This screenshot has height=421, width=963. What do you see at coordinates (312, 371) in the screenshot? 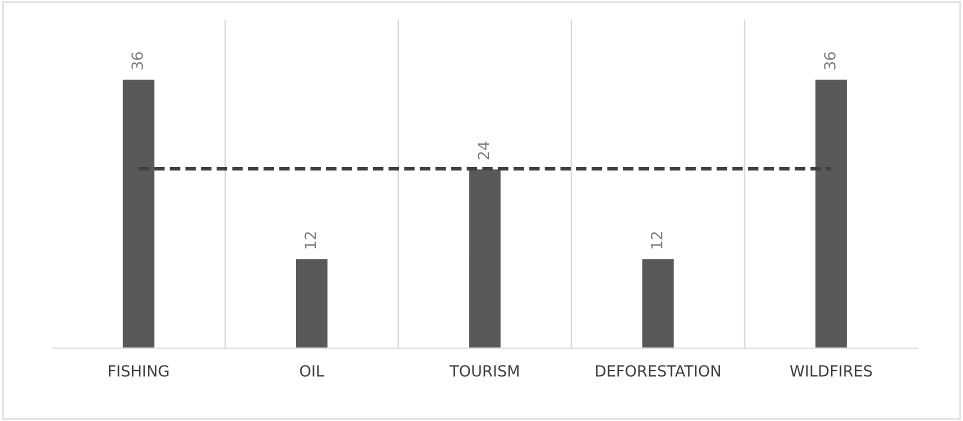
I see `x-tick-label: OIL` at bounding box center [312, 371].